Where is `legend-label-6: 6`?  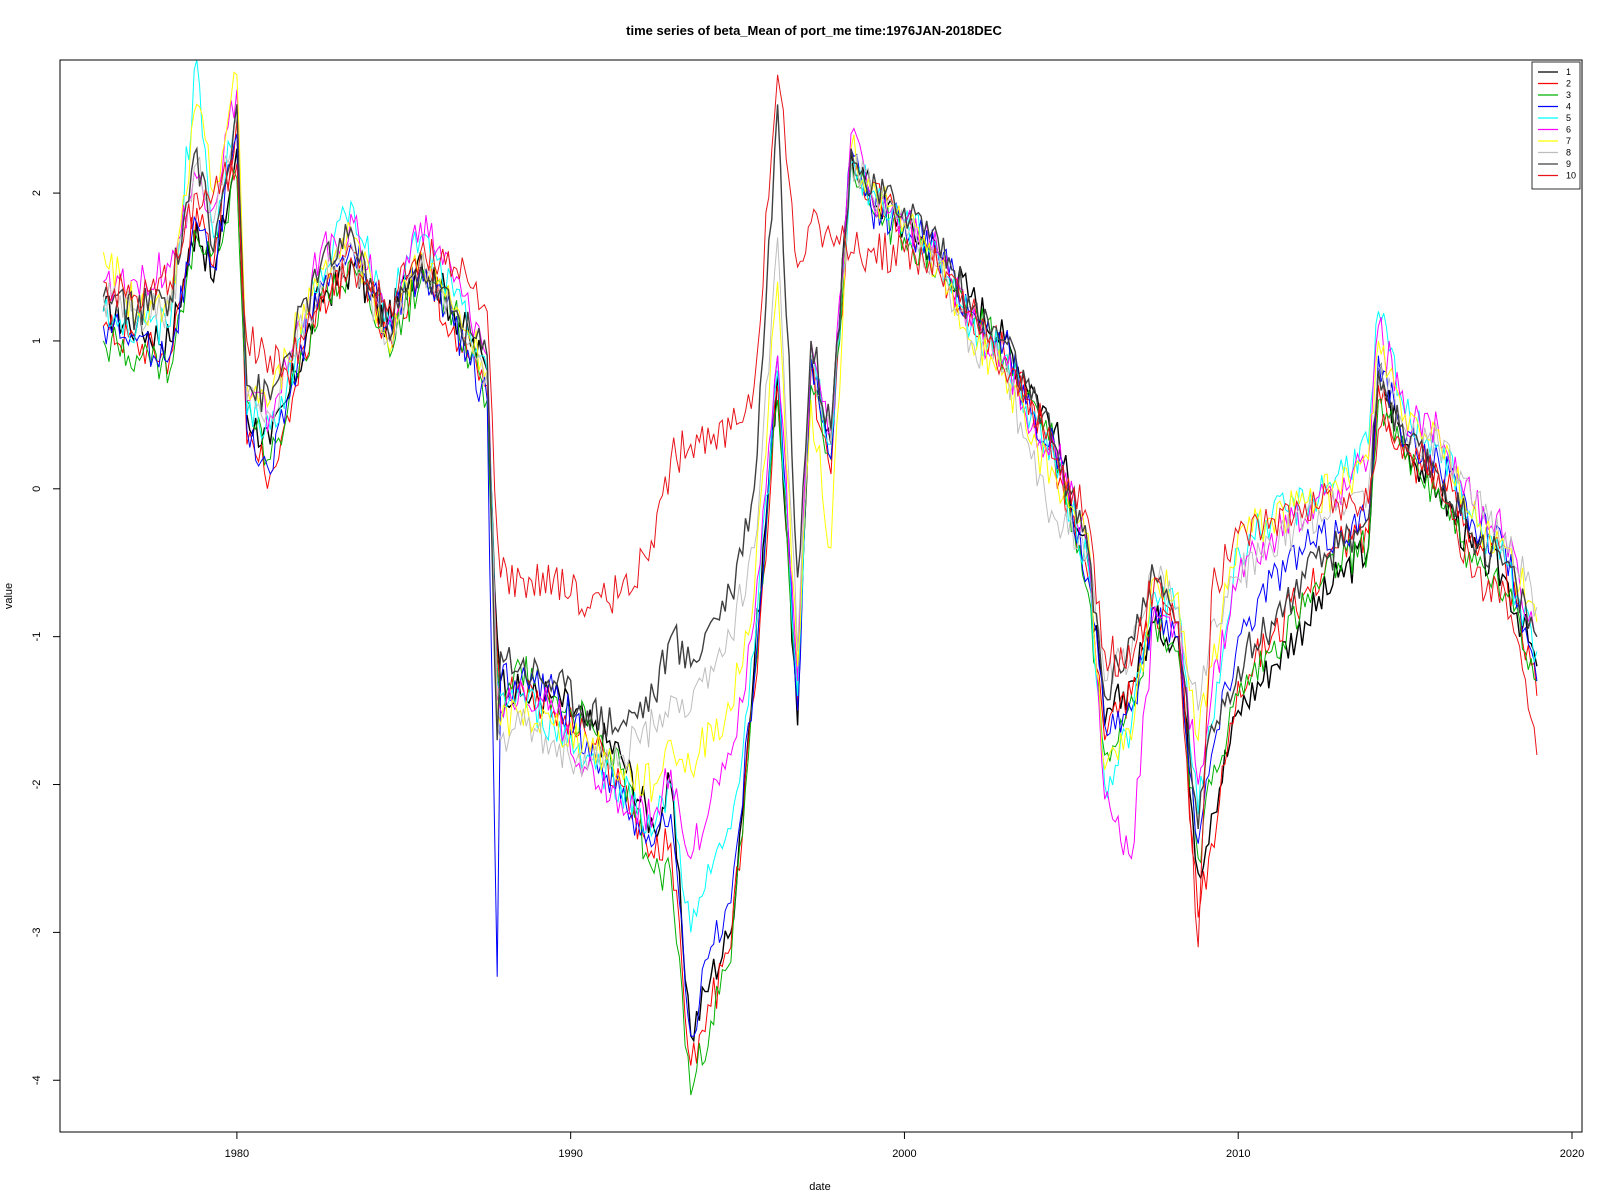
legend-label-6: 6 is located at coordinates (1568, 130).